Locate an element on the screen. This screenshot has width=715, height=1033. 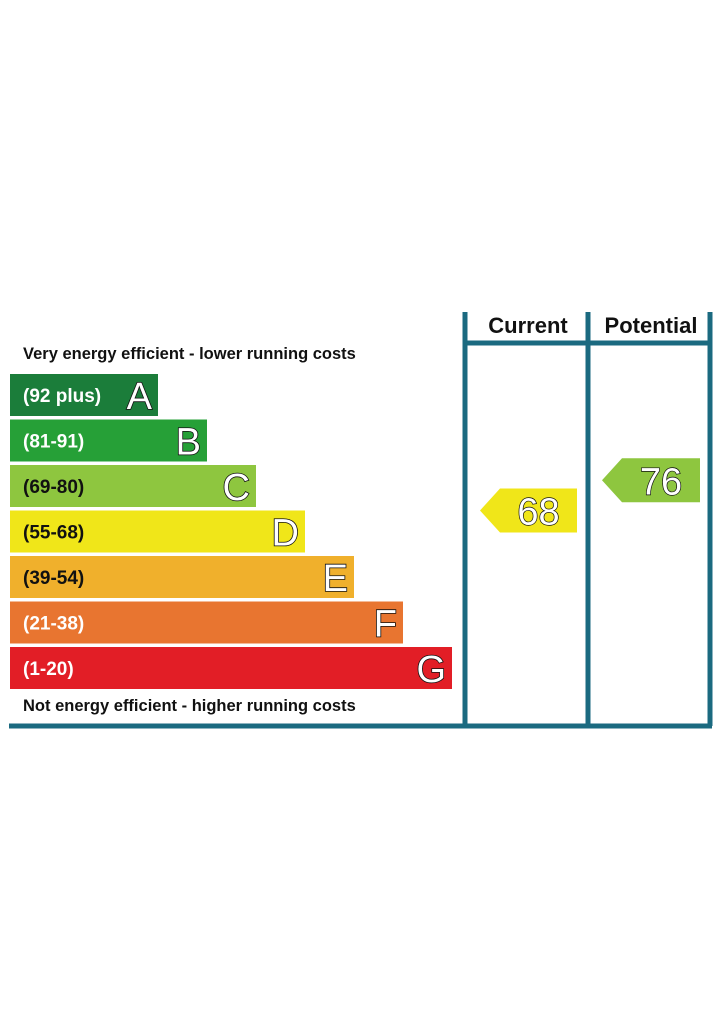
current-arrow-shape is located at coordinates (528, 510).